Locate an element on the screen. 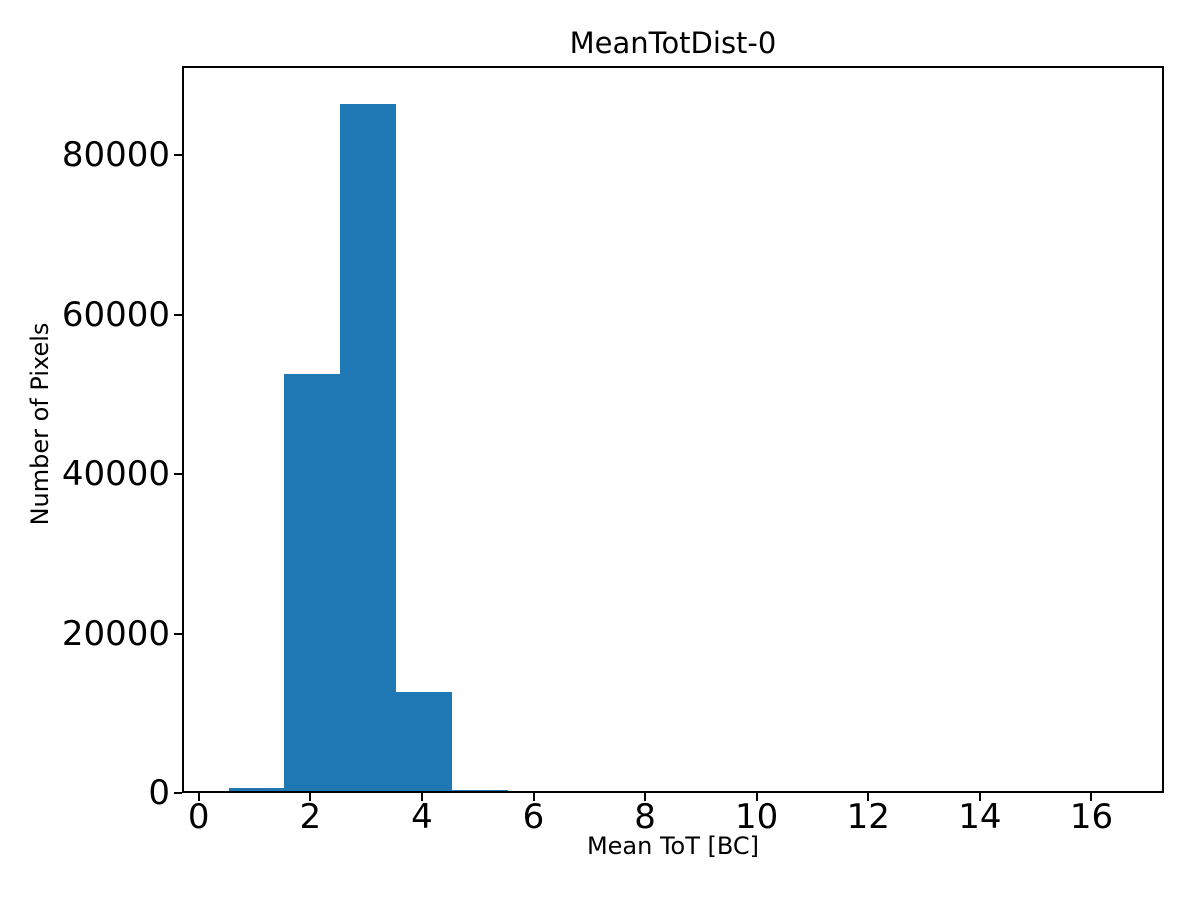  x-tick-label: 2 is located at coordinates (310, 817).